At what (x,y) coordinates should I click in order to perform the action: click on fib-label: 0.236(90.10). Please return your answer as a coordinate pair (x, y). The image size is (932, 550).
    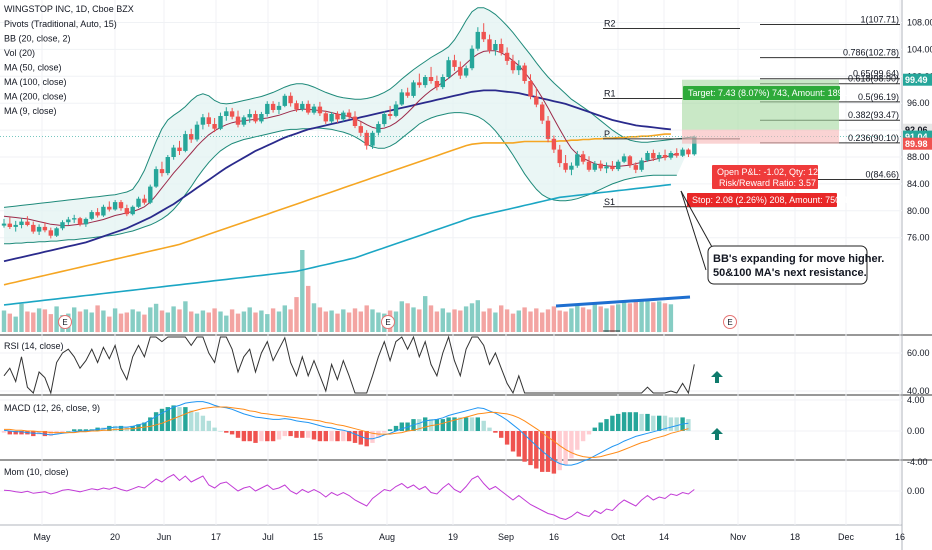
    Looking at the image, I should click on (873, 138).